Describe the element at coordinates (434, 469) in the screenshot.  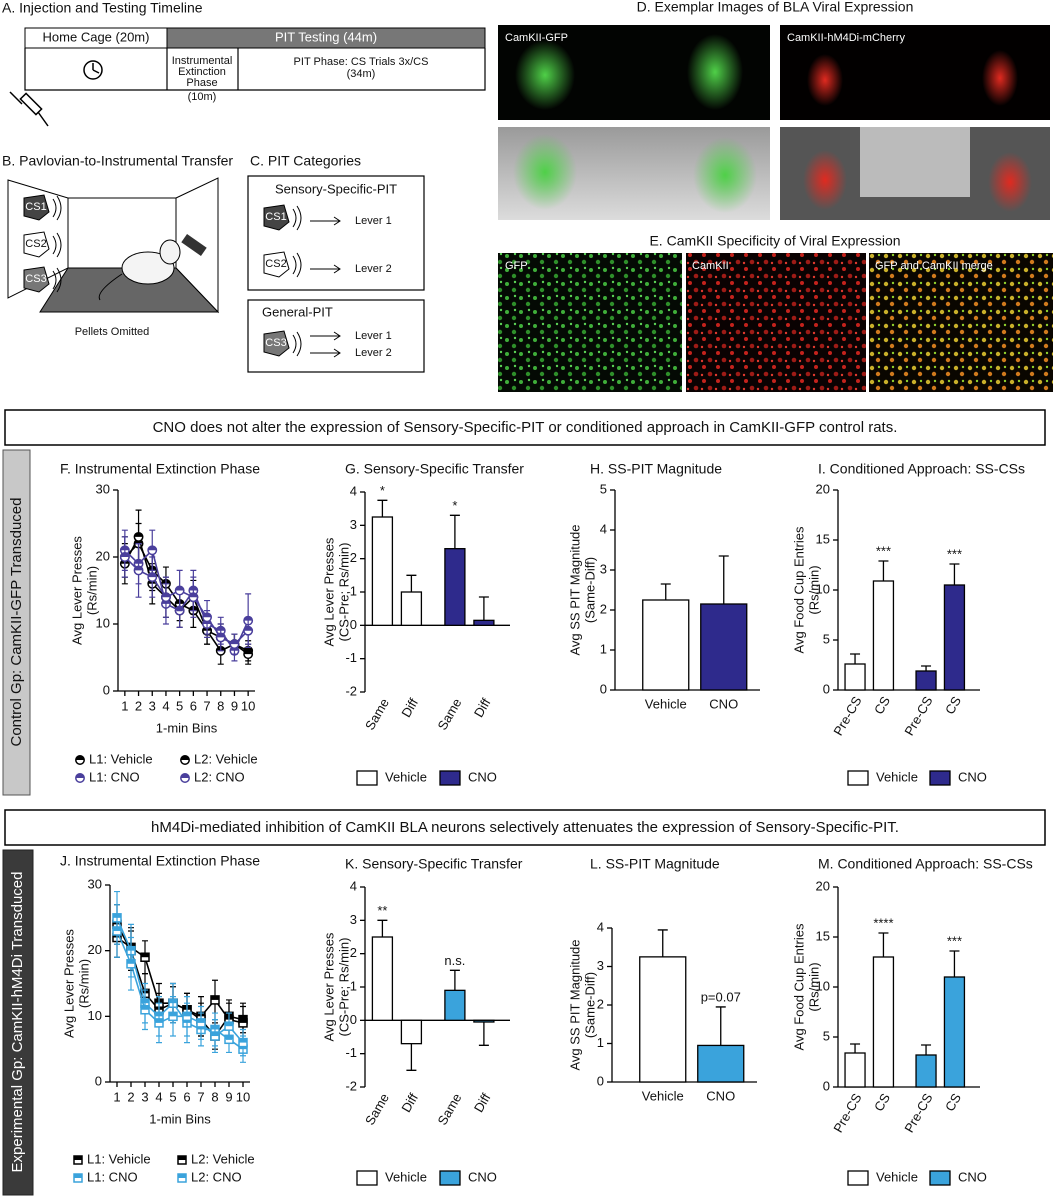
I see `chart-title: G. Sensory-Specific Transfer` at that location.